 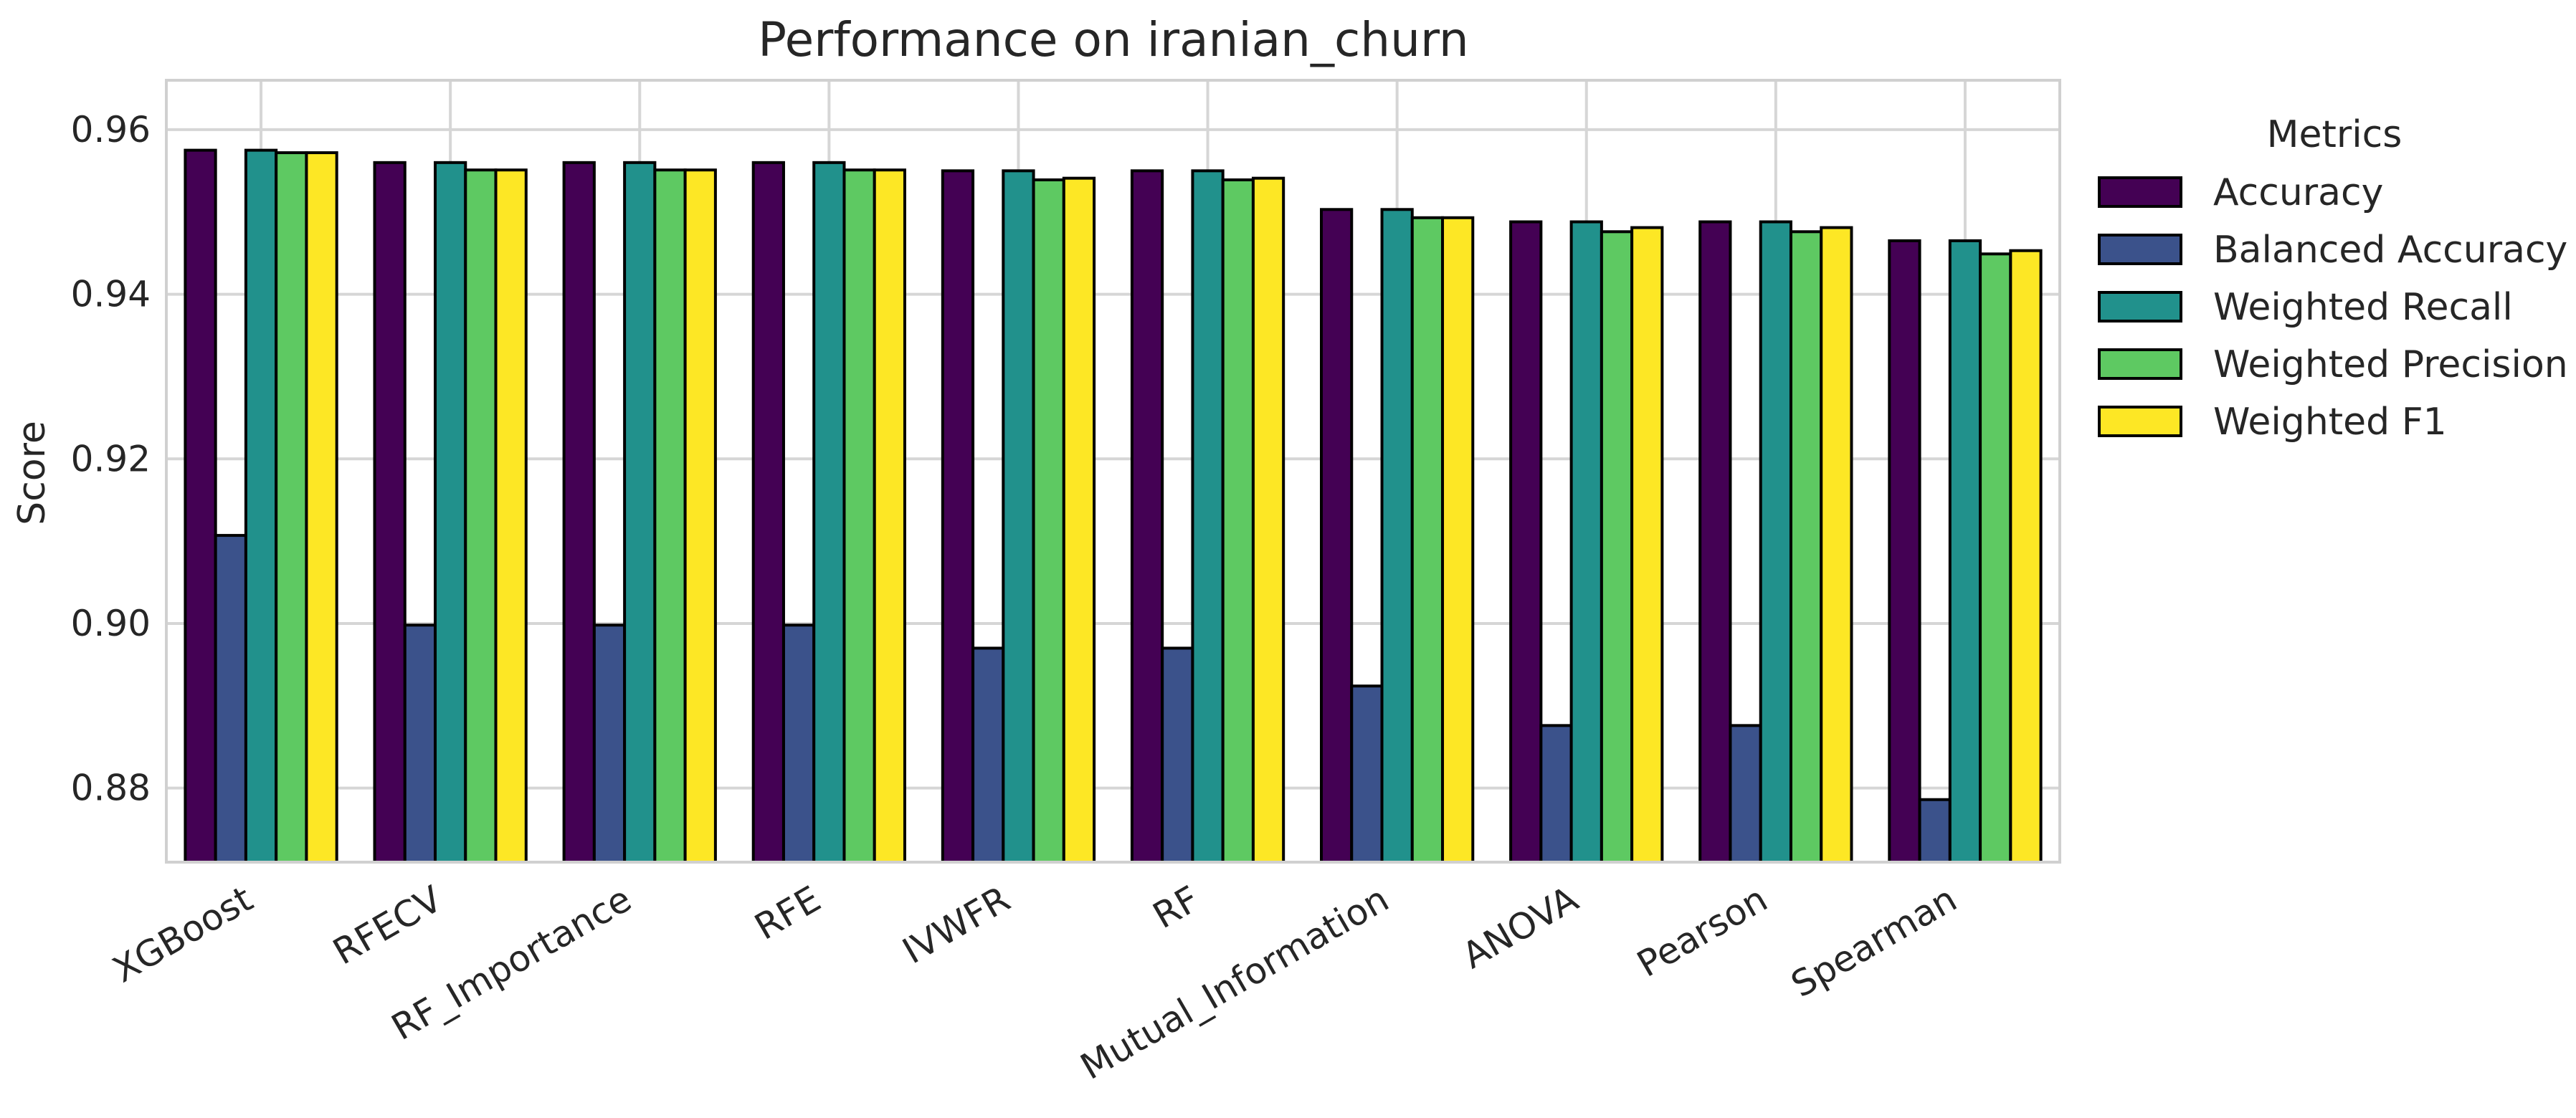 I want to click on legend-label: Weighted F1, so click(x=2330, y=422).